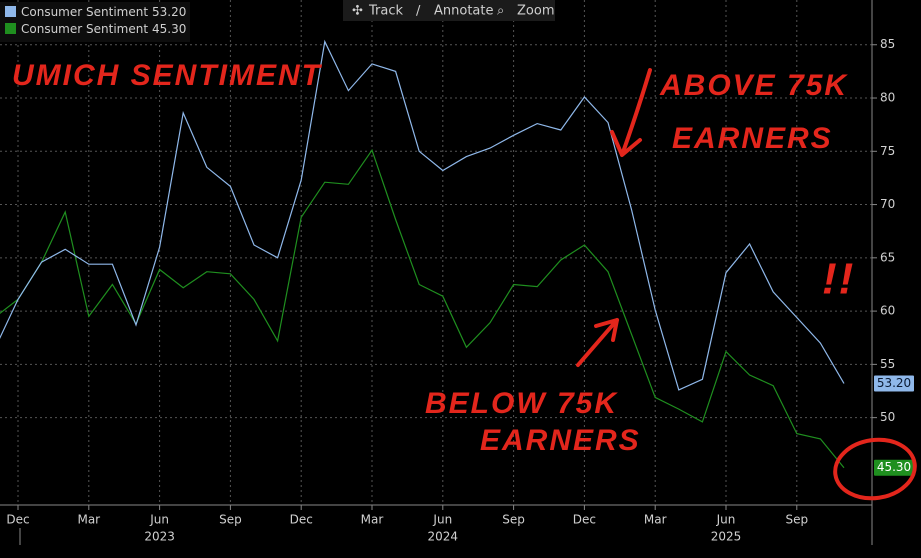  Describe the element at coordinates (535, 11) in the screenshot. I see `zoom-label: Zoom` at that location.